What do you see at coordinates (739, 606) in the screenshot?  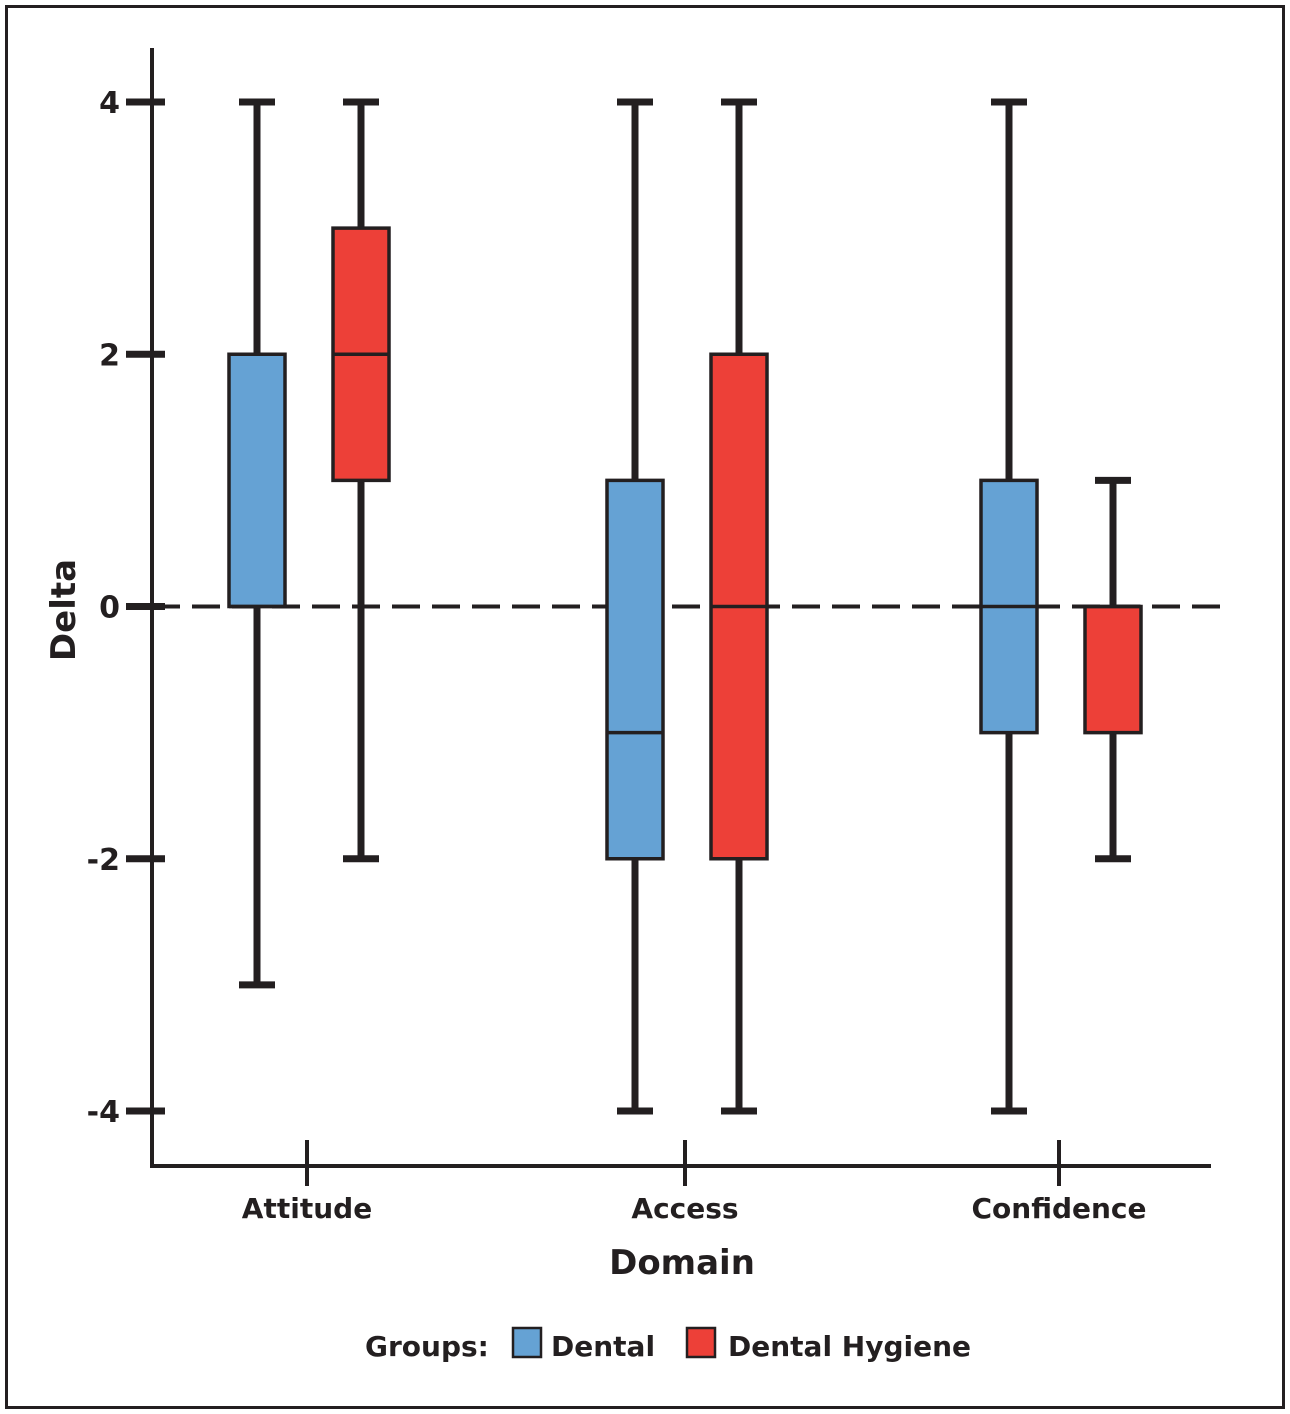 I see `box-dental-hygiene-access` at bounding box center [739, 606].